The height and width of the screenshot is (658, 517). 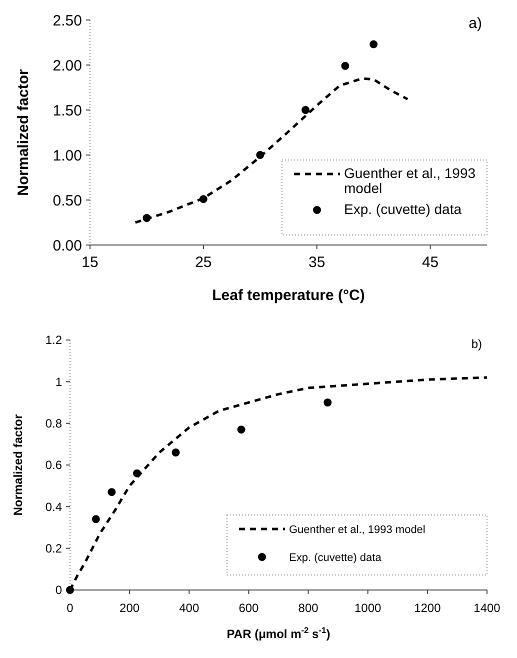 I want to click on x-tick-label: 15, so click(x=90, y=262).